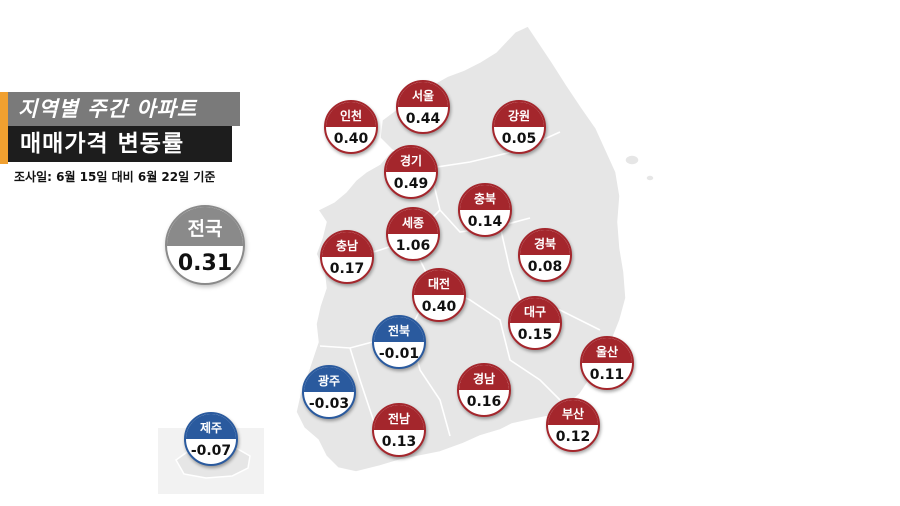 Image resolution: width=900 pixels, height=506 pixels. I want to click on region-badge-gyeongbuk: 경북 0.08, so click(545, 255).